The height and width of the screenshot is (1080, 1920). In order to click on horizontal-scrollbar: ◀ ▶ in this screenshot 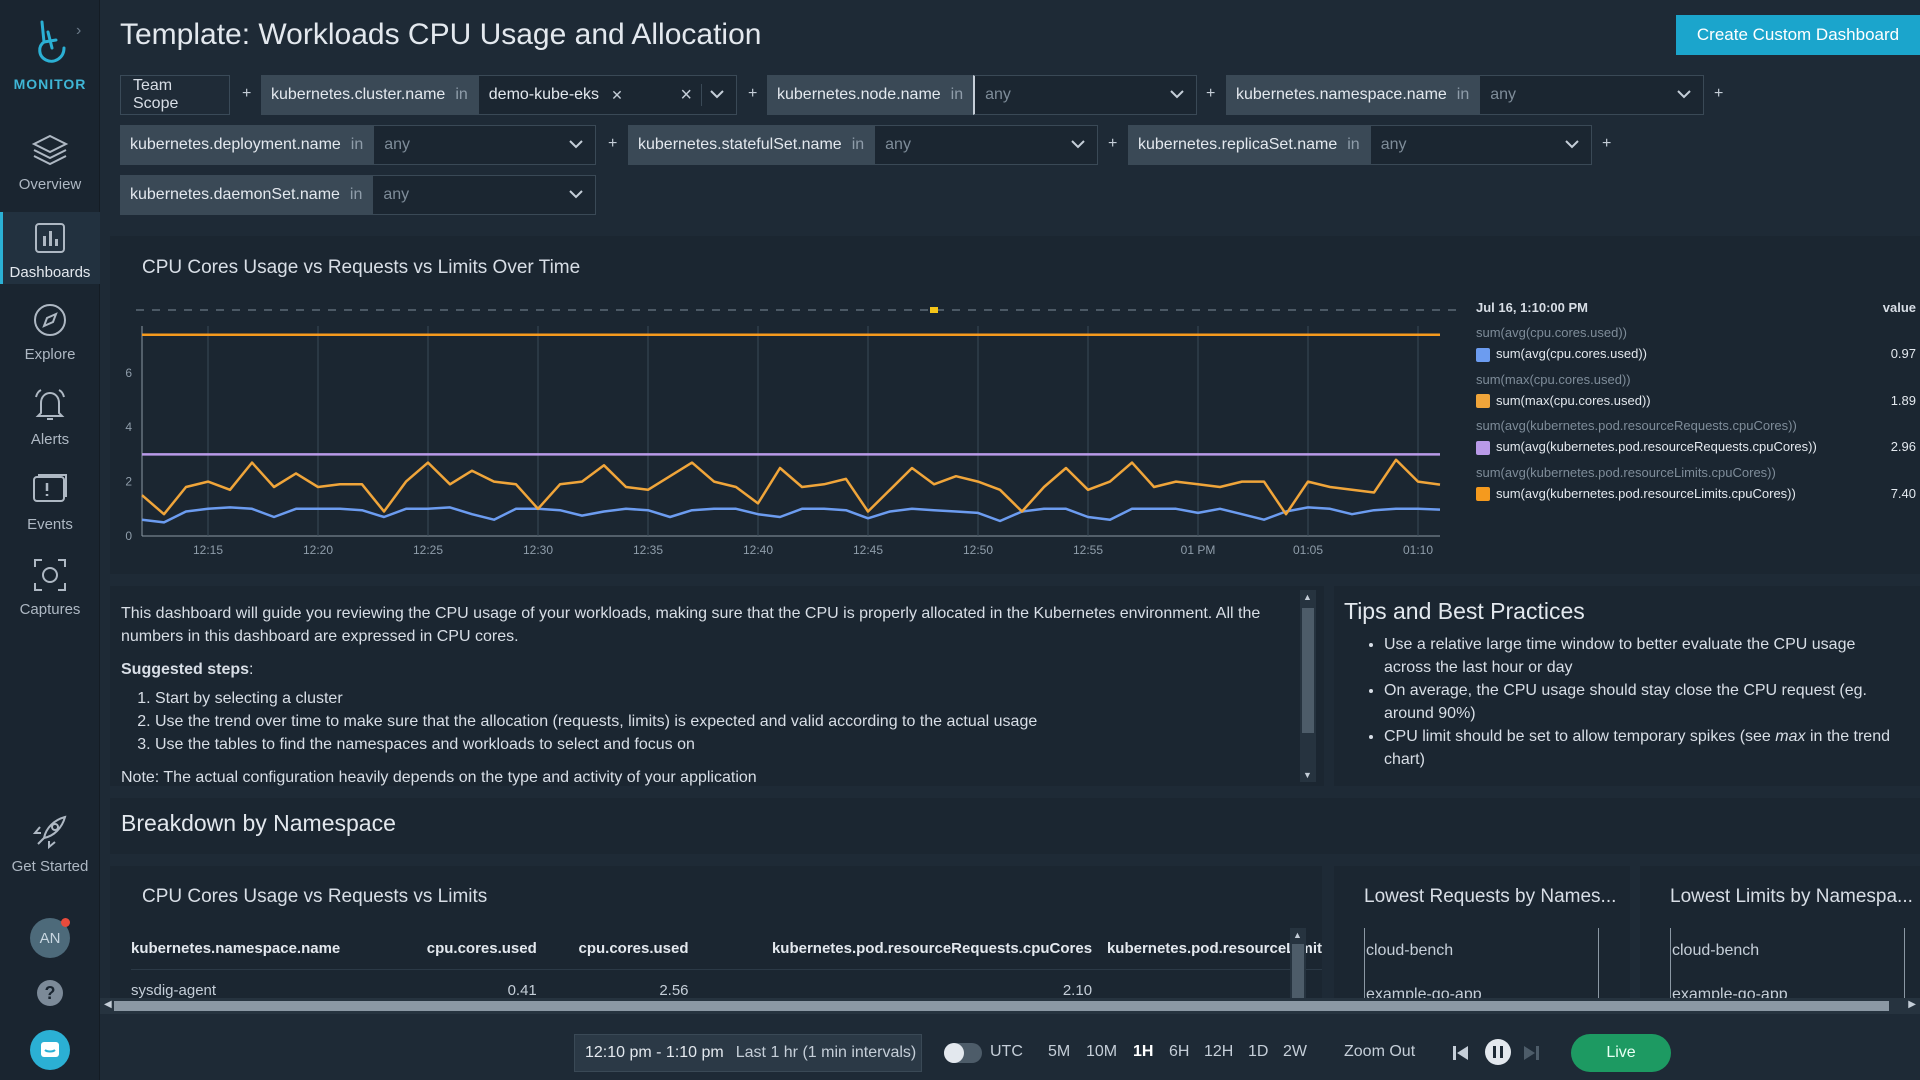, I will do `click(1010, 1006)`.